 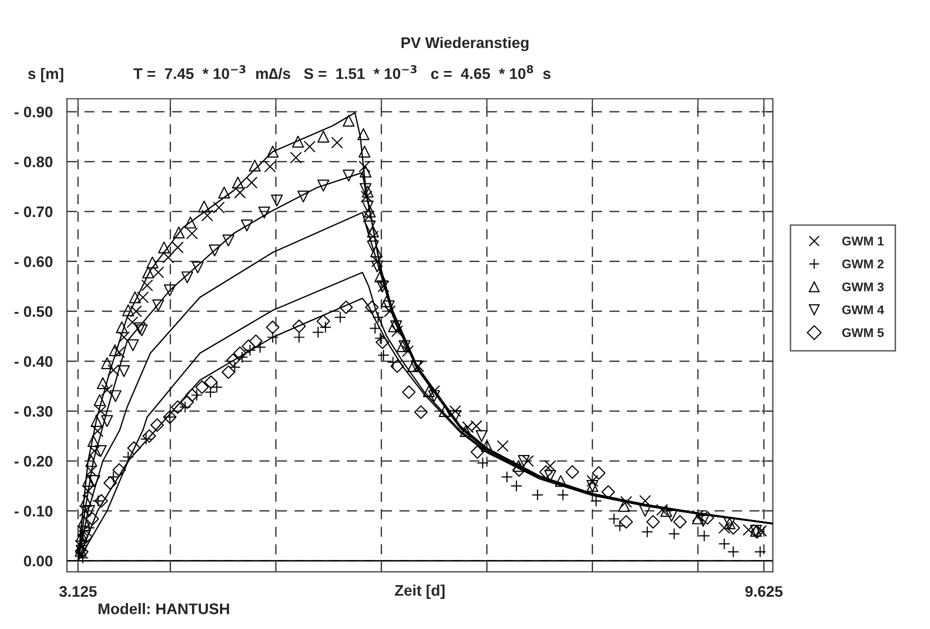 I want to click on y-tick-label: - 0.80, so click(x=33, y=162).